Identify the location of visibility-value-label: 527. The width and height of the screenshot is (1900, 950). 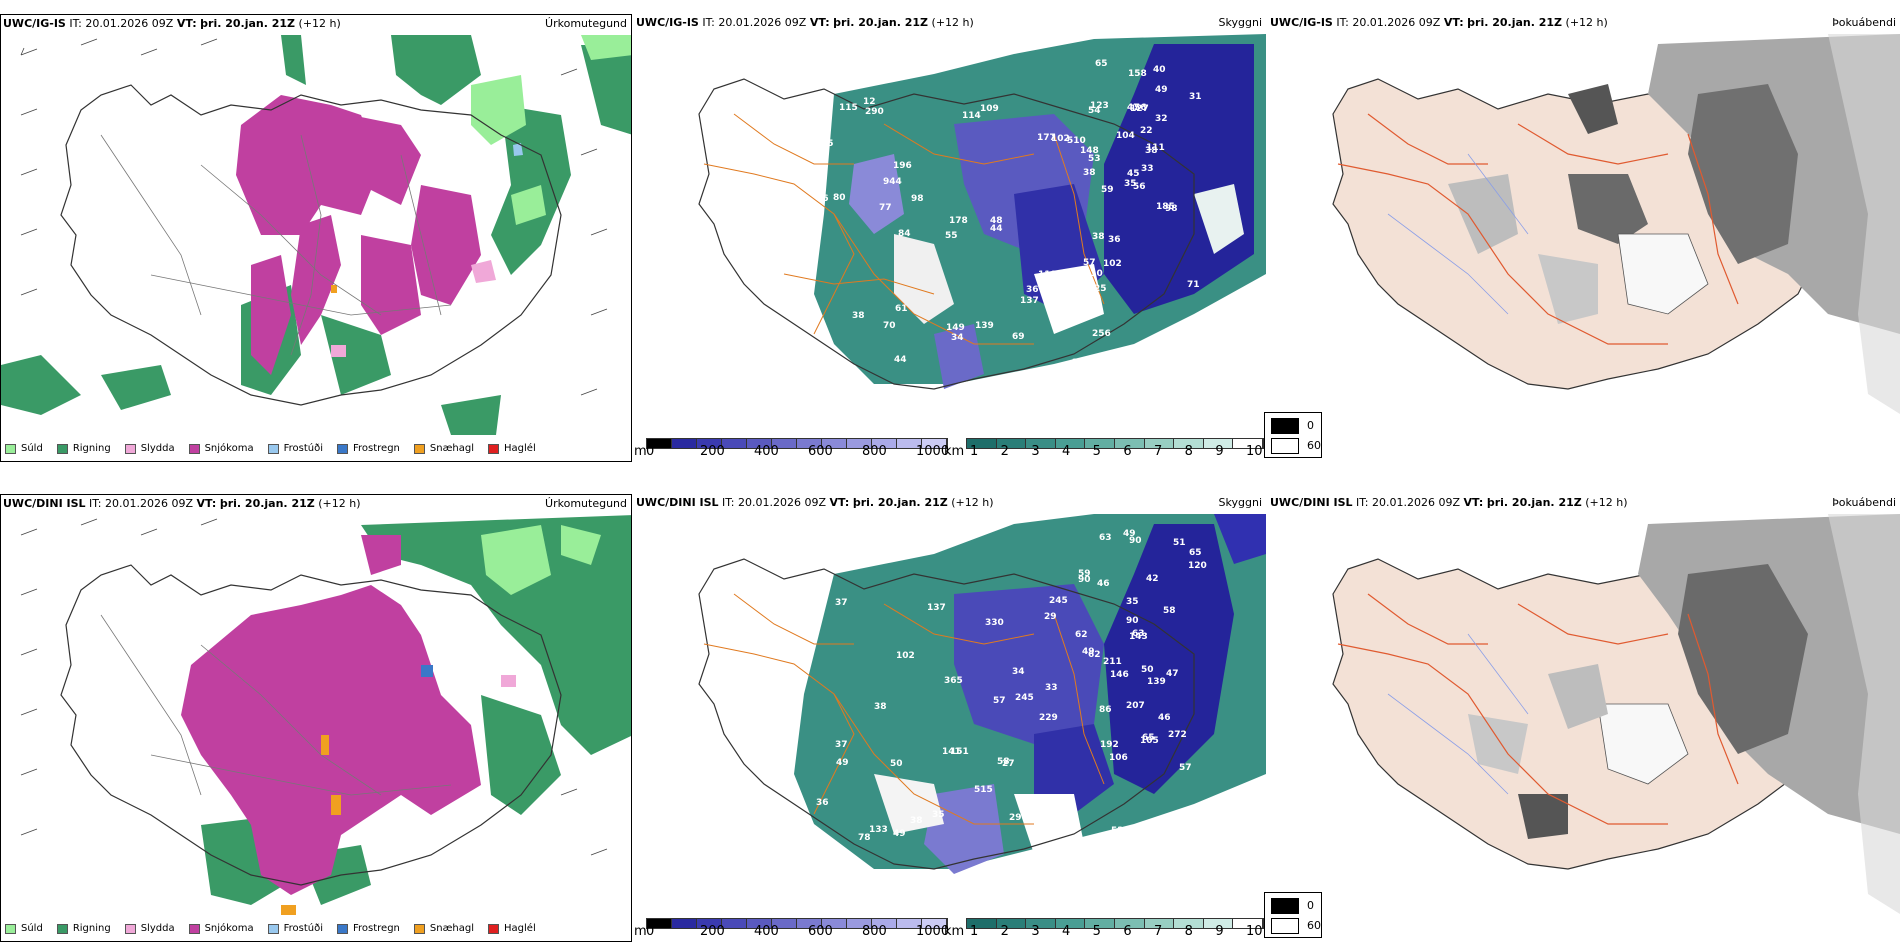
(1120, 831).